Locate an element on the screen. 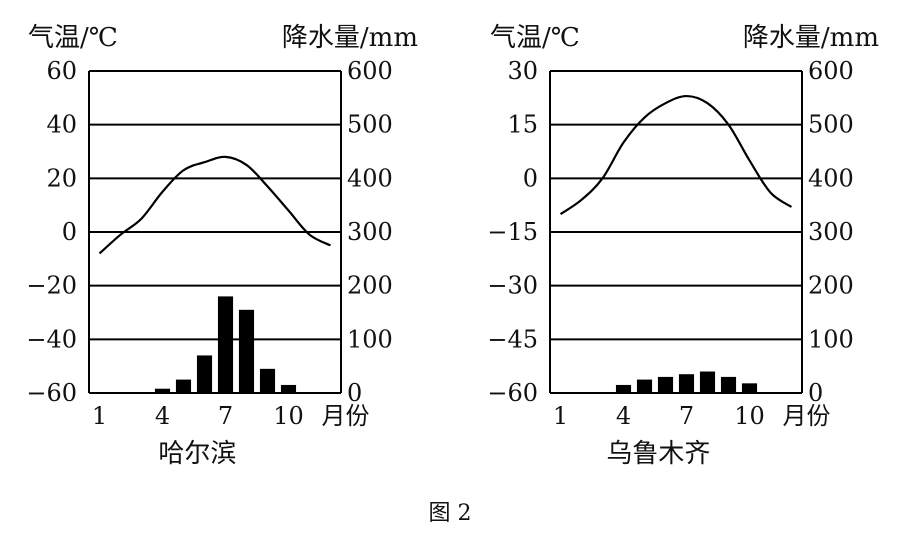 The image size is (900, 535). left-tick-label: −20 is located at coordinates (51, 286).